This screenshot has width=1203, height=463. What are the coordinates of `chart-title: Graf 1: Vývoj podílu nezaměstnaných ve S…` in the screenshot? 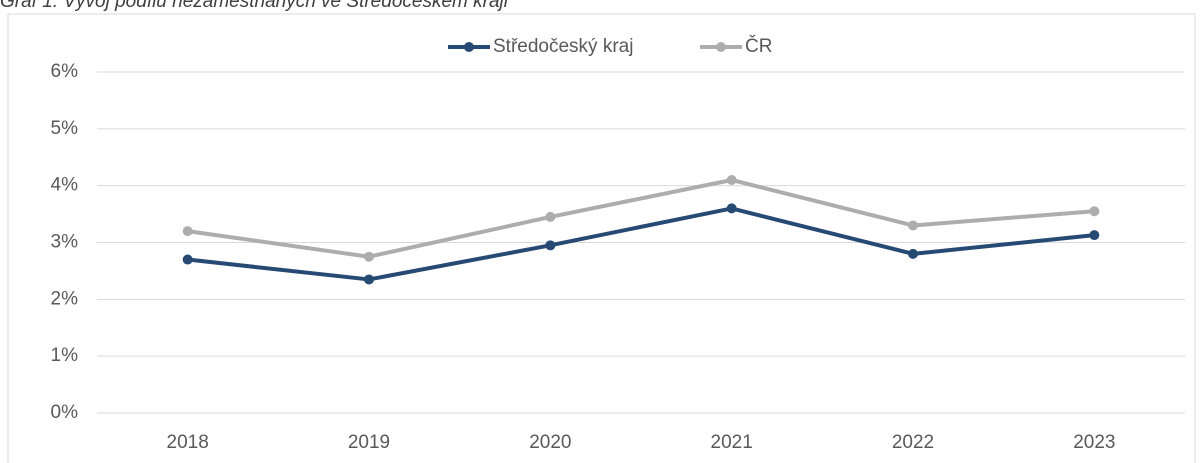 It's located at (254, 6).